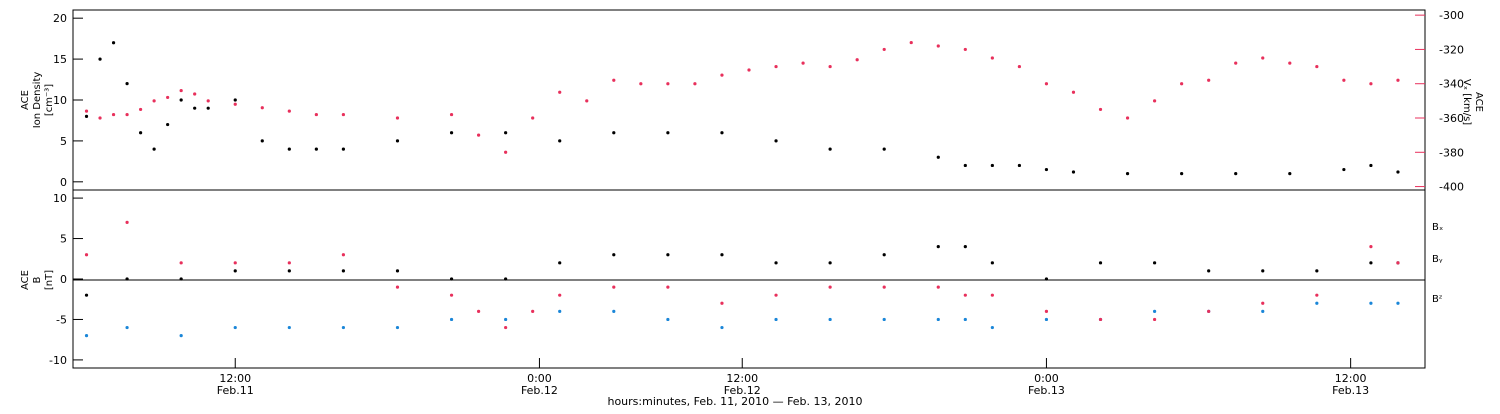 This screenshot has width=1500, height=414. Describe the element at coordinates (742, 390) in the screenshot. I see `x-tick-date-label: Feb.12` at that location.